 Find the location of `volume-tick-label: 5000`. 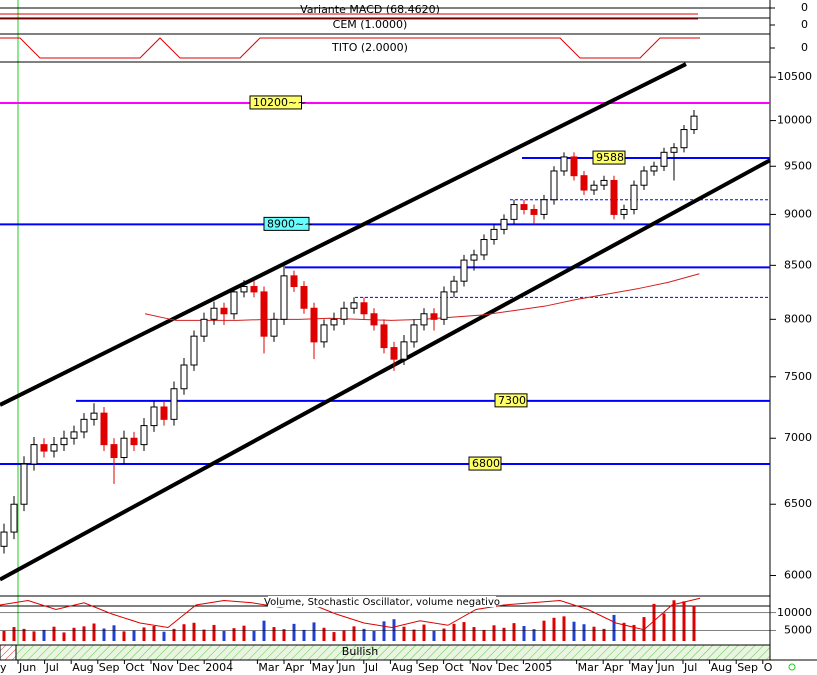

volume-tick-label: 5000 is located at coordinates (798, 630).